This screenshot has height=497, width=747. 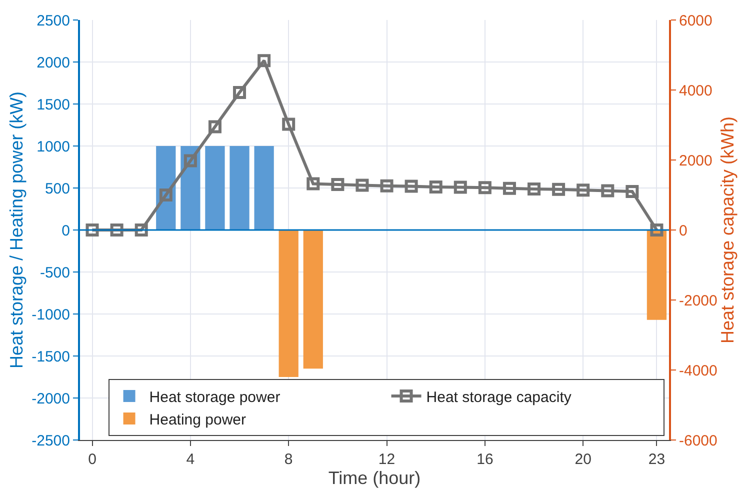 What do you see at coordinates (657, 459) in the screenshot?
I see `x-tick-label: 23` at bounding box center [657, 459].